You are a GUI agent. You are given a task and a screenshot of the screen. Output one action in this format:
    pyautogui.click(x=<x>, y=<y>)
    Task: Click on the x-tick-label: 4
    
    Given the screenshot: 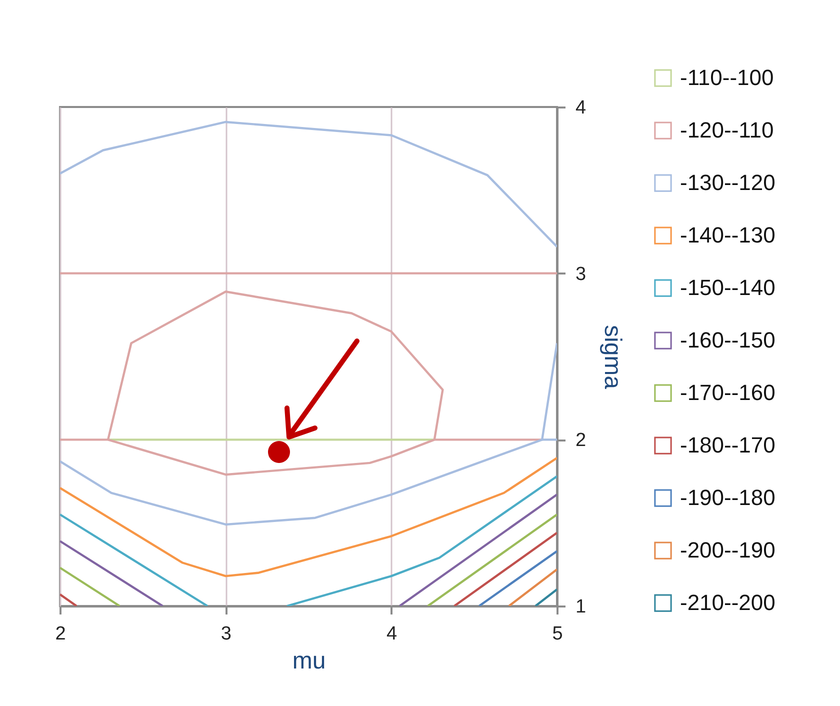 What is the action you would take?
    pyautogui.click(x=392, y=634)
    